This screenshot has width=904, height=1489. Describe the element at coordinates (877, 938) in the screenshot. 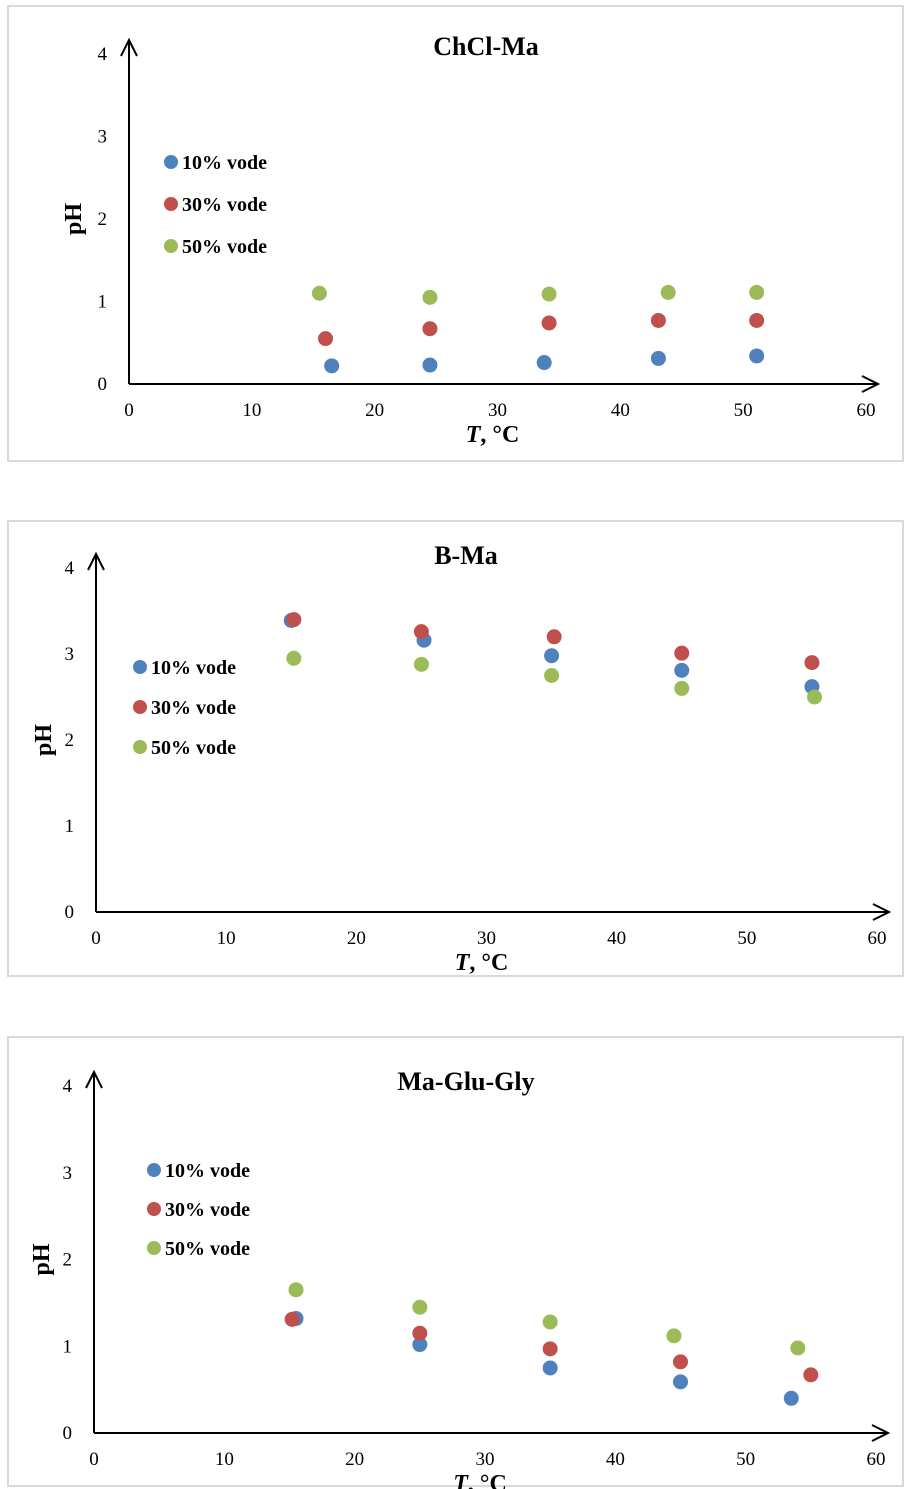

I see `x-tick-label: 60` at that location.